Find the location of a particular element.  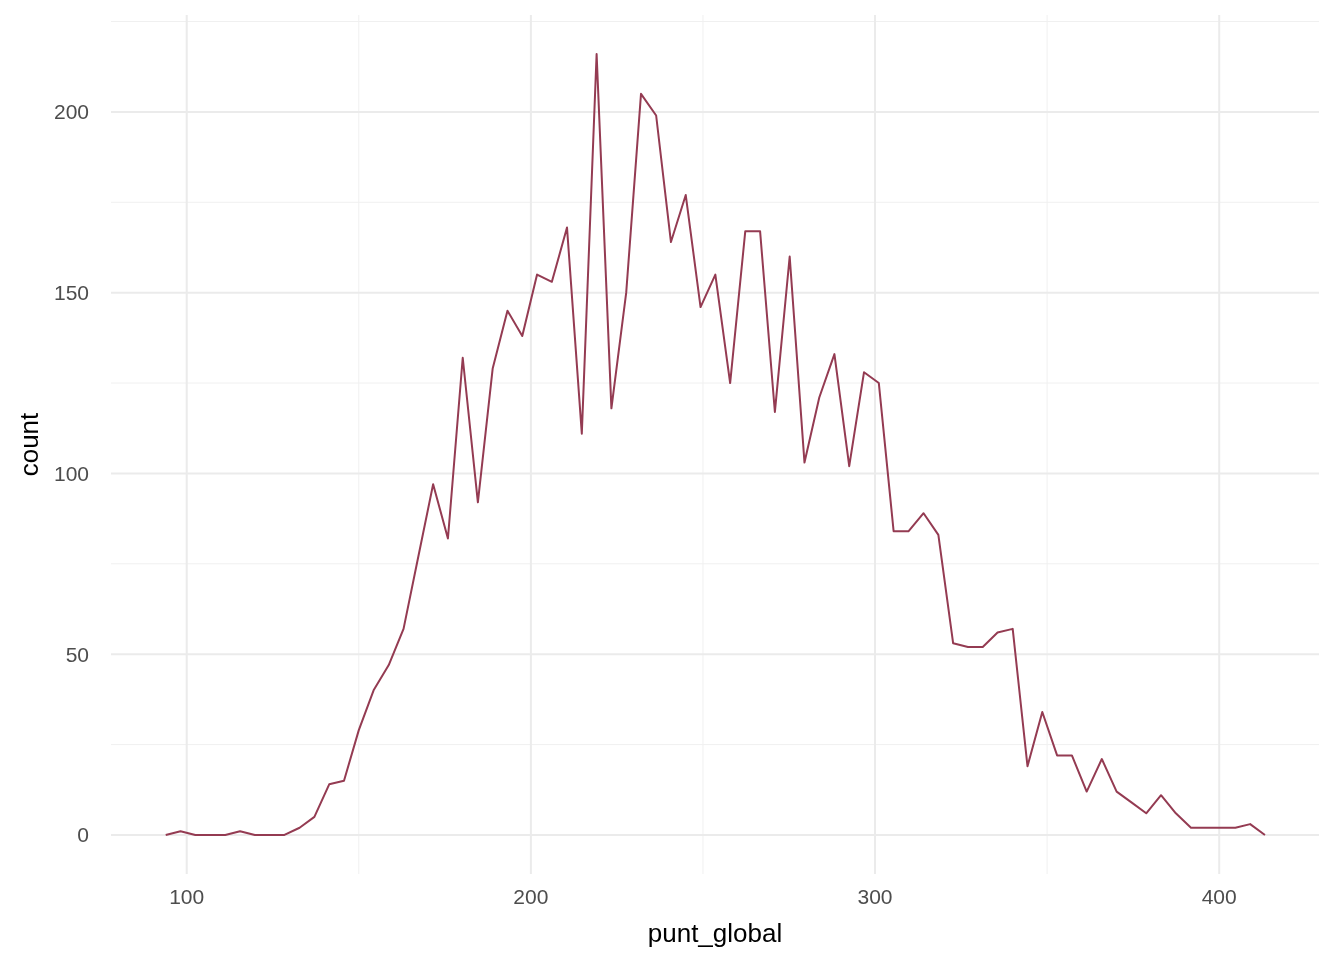

x-tick-label: 200 is located at coordinates (531, 896).